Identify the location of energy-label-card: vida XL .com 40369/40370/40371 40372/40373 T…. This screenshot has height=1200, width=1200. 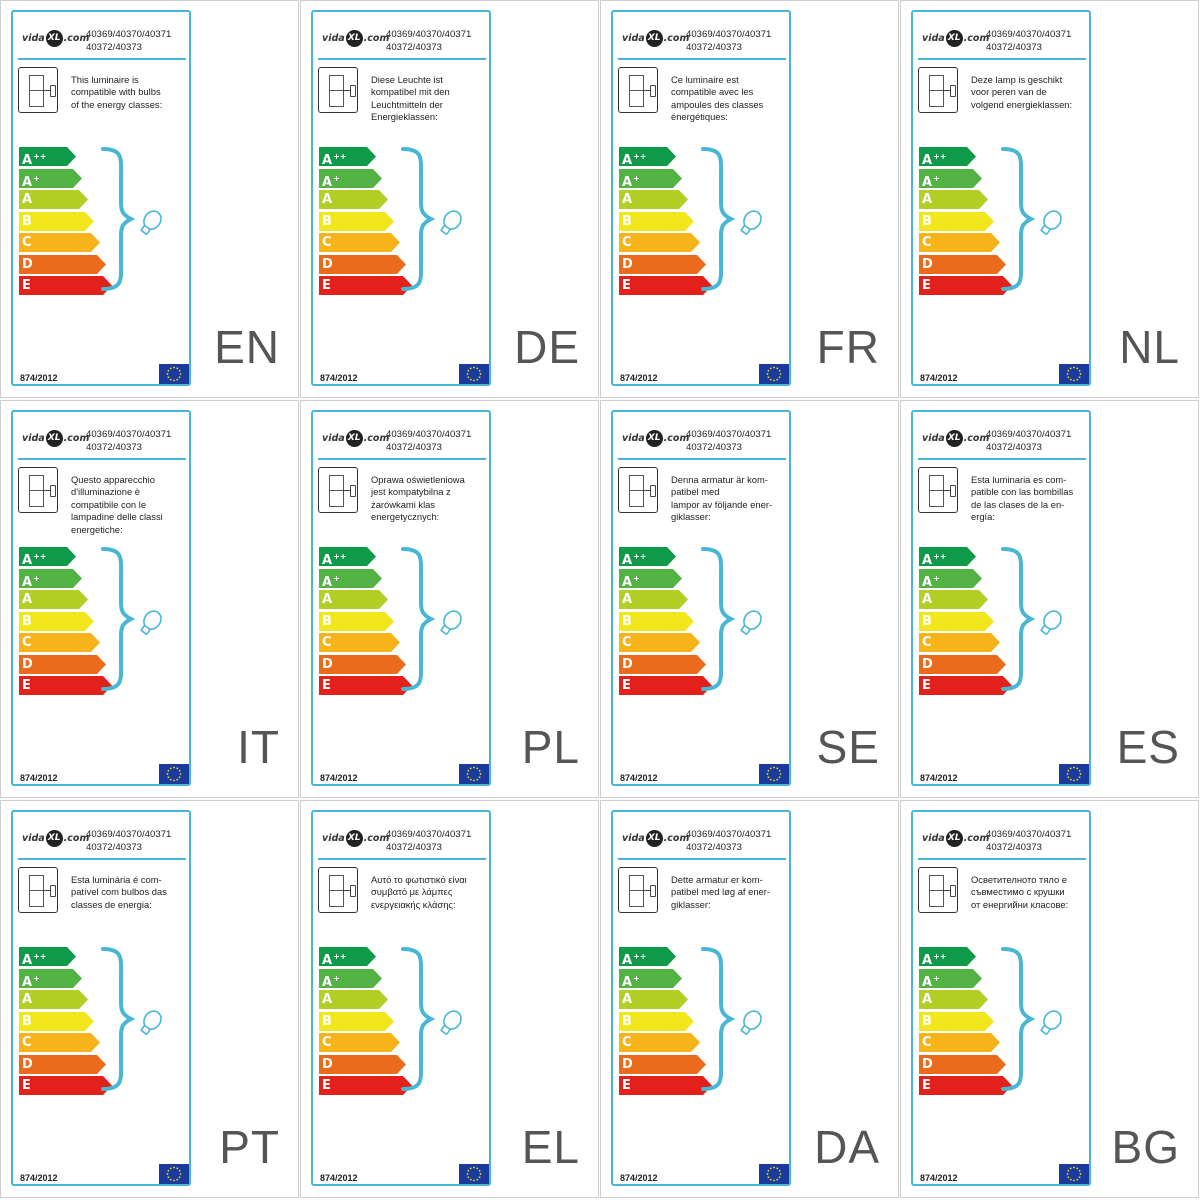
(101, 198).